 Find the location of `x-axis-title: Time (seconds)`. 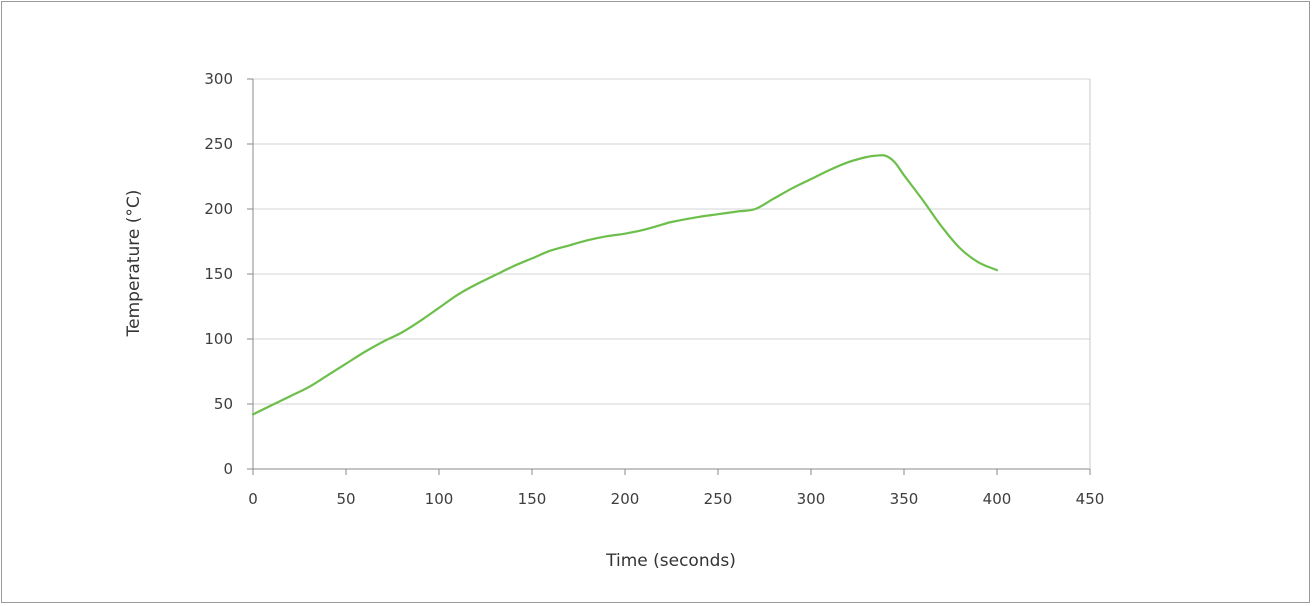

x-axis-title: Time (seconds) is located at coordinates (670, 561).